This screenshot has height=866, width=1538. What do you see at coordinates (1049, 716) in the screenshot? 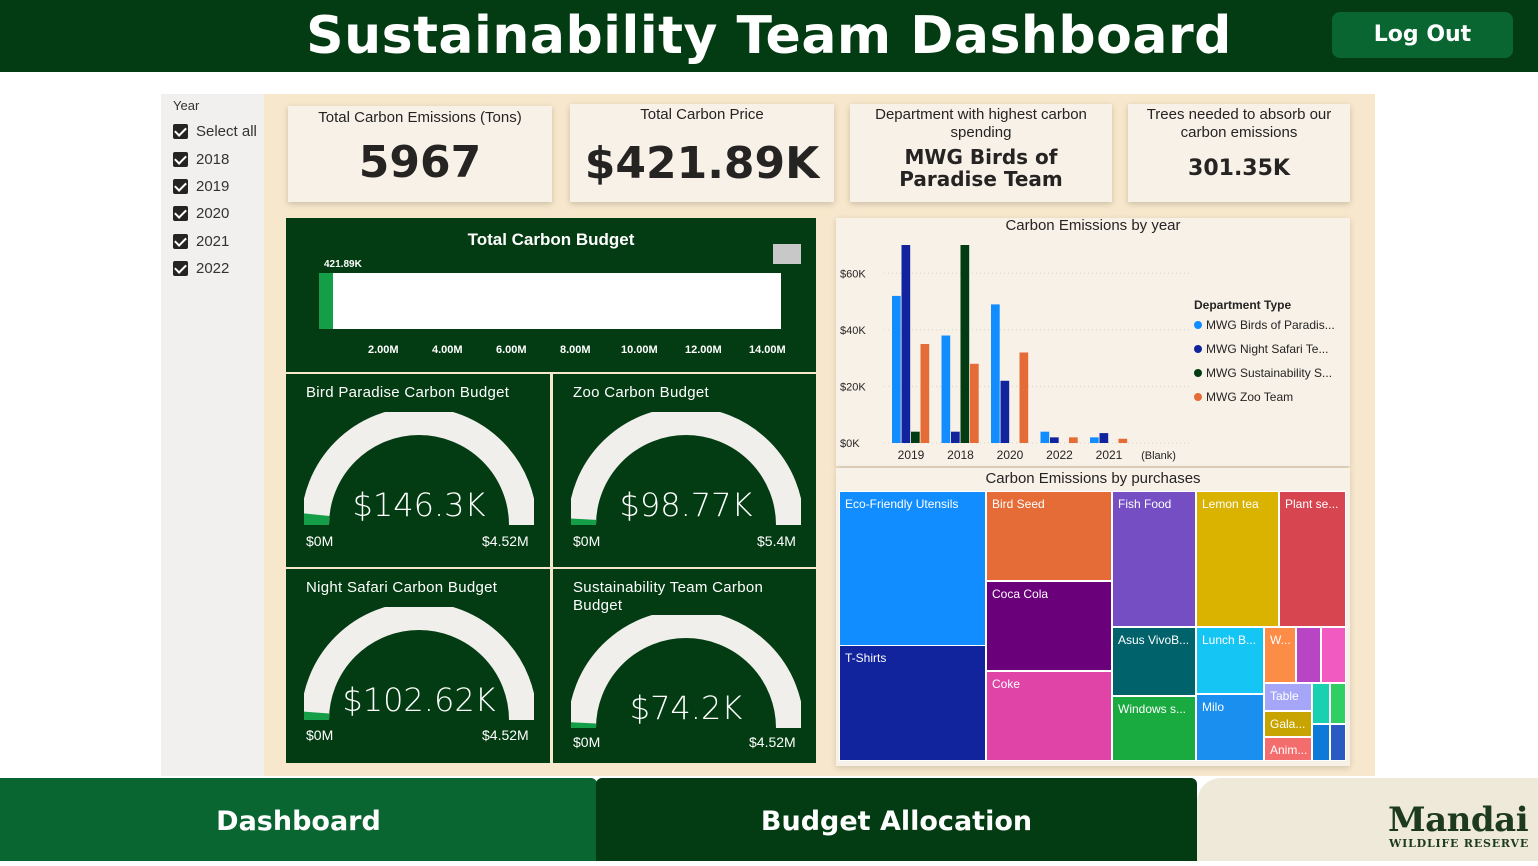
I see `treemap-cell: Coke` at bounding box center [1049, 716].